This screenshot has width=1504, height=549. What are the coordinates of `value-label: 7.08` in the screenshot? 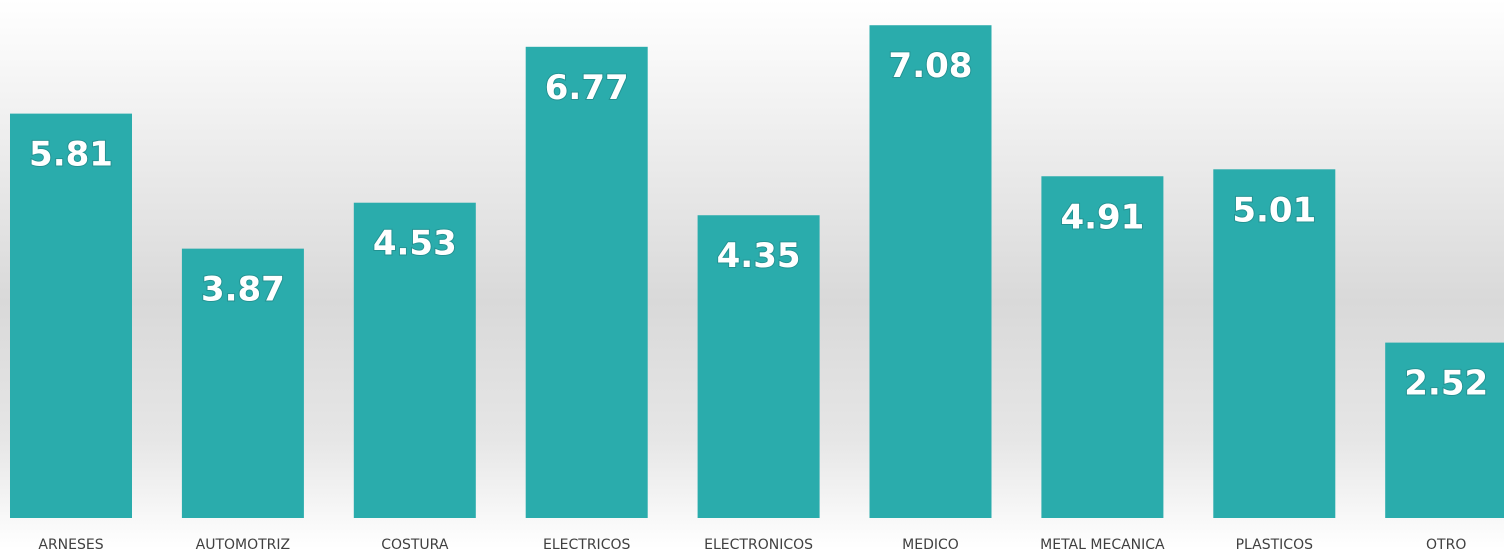 It's located at (931, 66).